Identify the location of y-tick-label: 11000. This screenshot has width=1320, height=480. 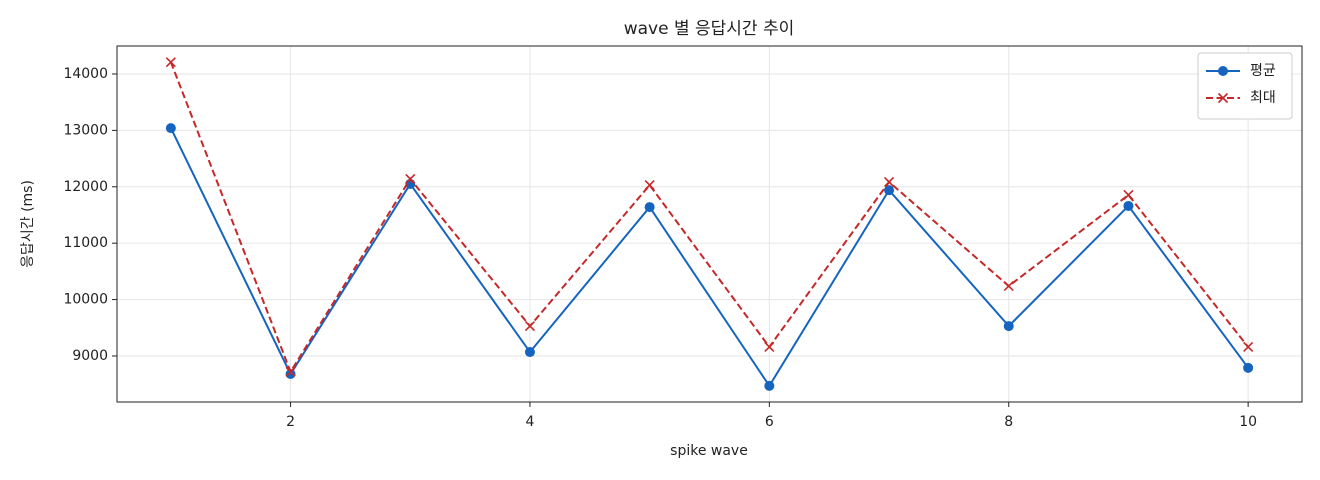
(85, 243).